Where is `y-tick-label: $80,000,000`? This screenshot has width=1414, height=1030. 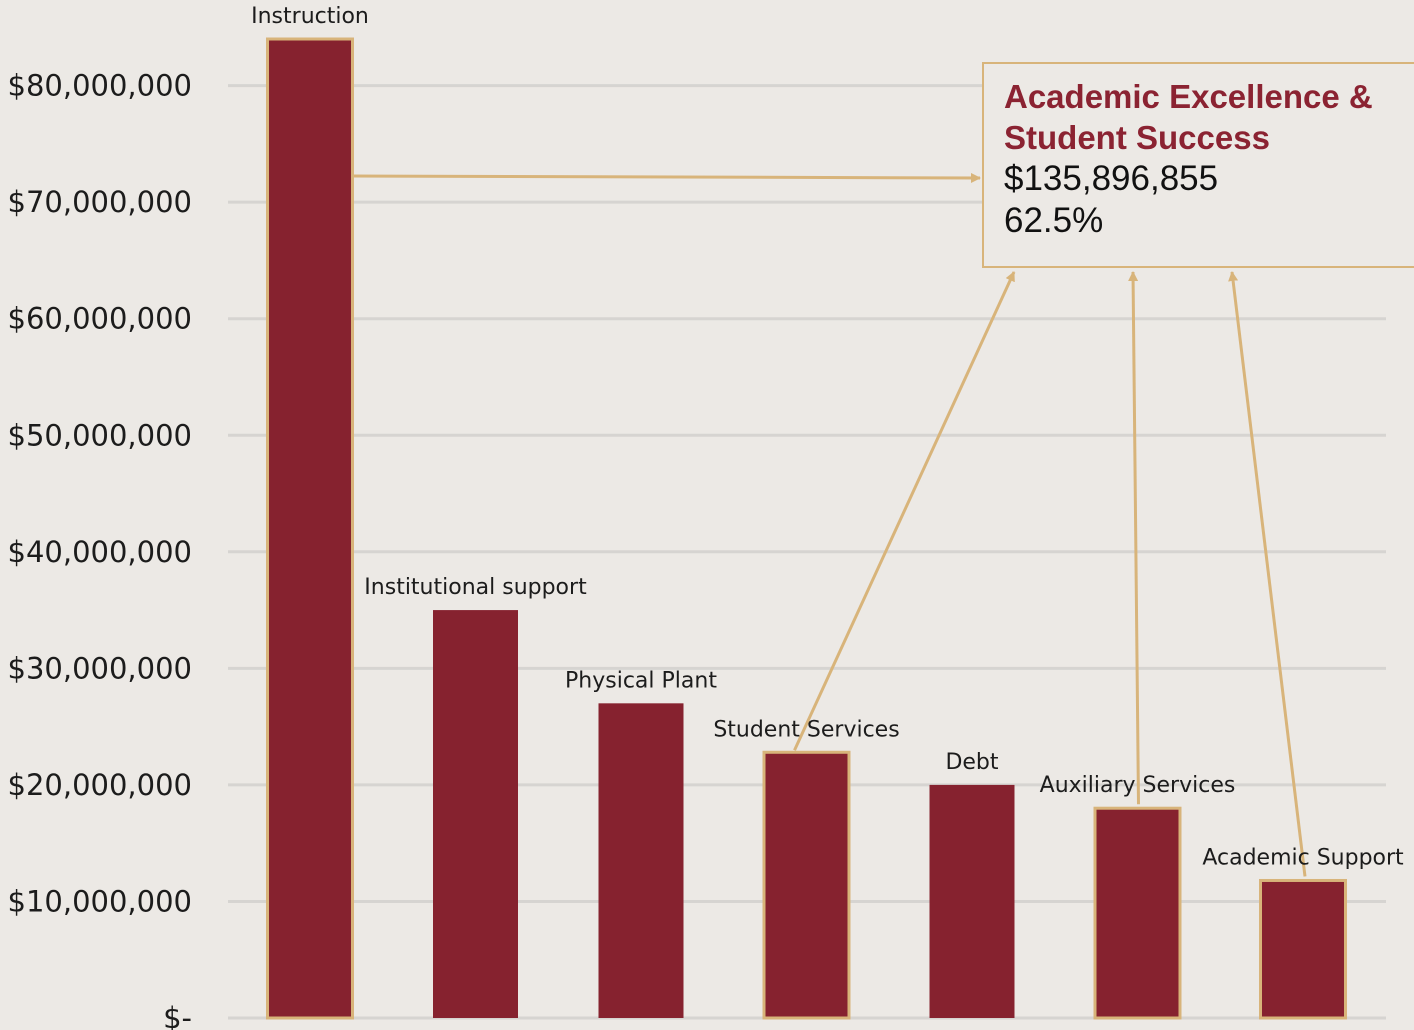 y-tick-label: $80,000,000 is located at coordinates (100, 86).